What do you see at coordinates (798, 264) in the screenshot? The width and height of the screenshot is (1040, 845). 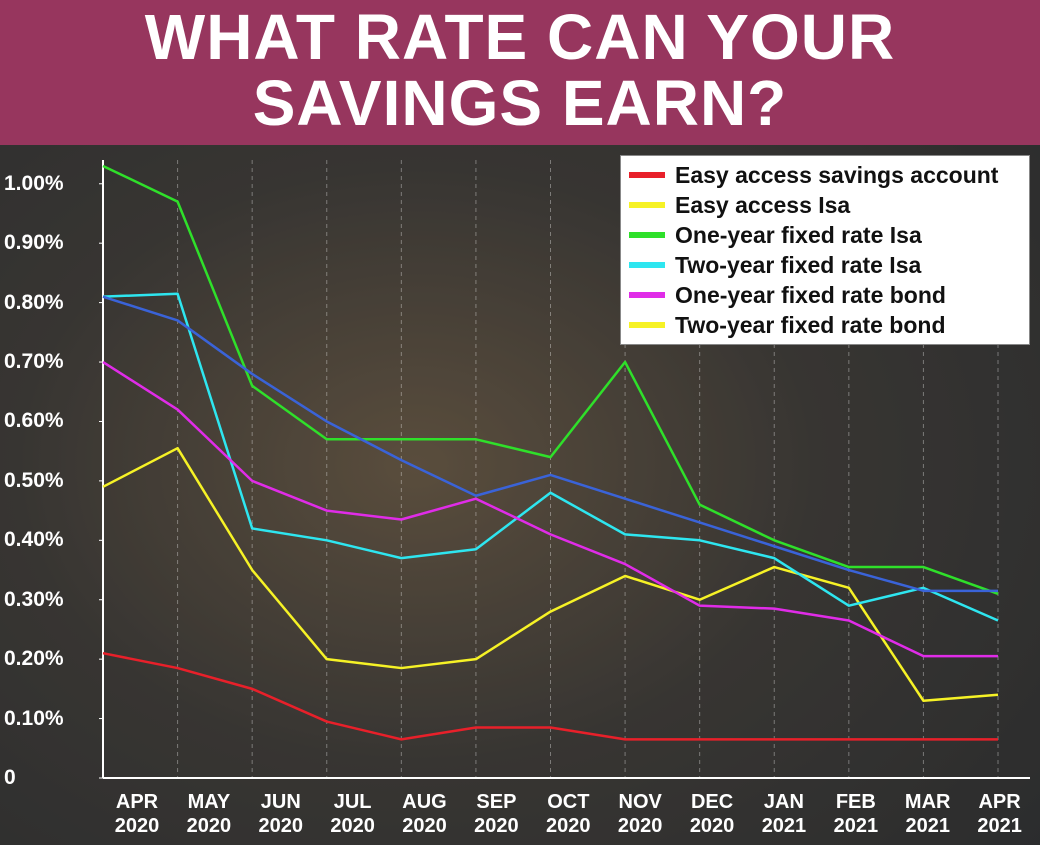 I see `legend-label: Two-year fixed rate Isa` at bounding box center [798, 264].